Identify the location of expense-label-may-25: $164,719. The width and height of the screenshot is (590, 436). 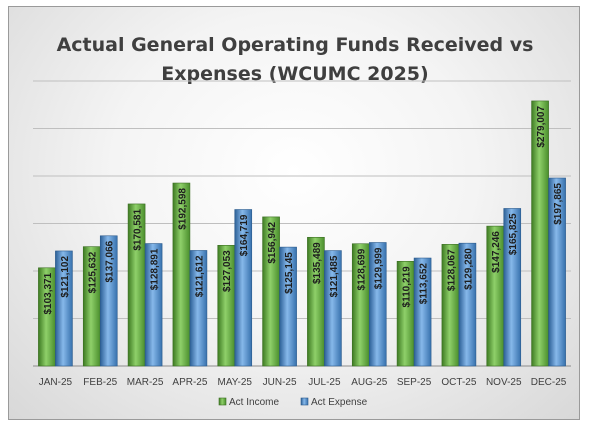
(244, 235).